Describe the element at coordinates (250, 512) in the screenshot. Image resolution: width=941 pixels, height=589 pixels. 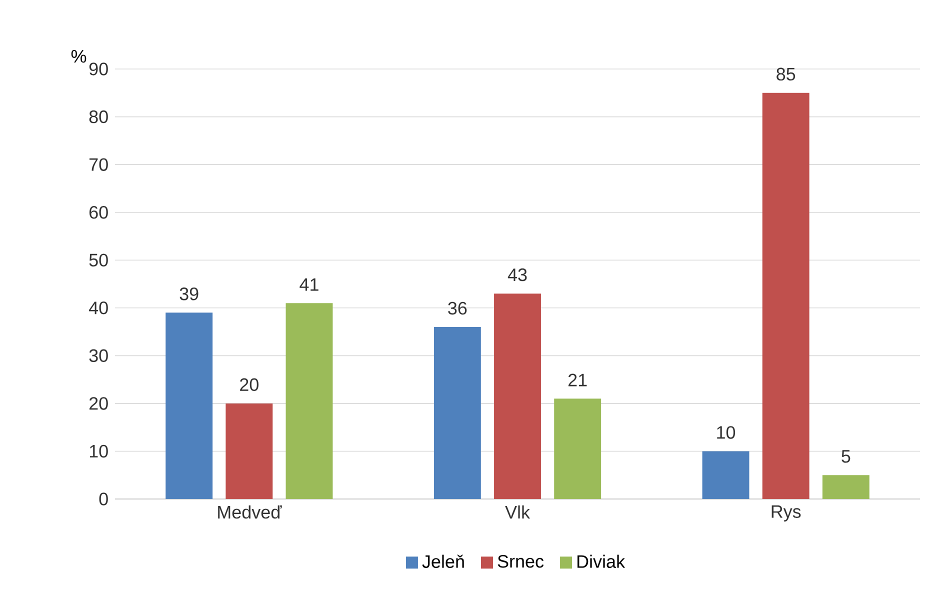
I see `x-tick-label: Medveď` at that location.